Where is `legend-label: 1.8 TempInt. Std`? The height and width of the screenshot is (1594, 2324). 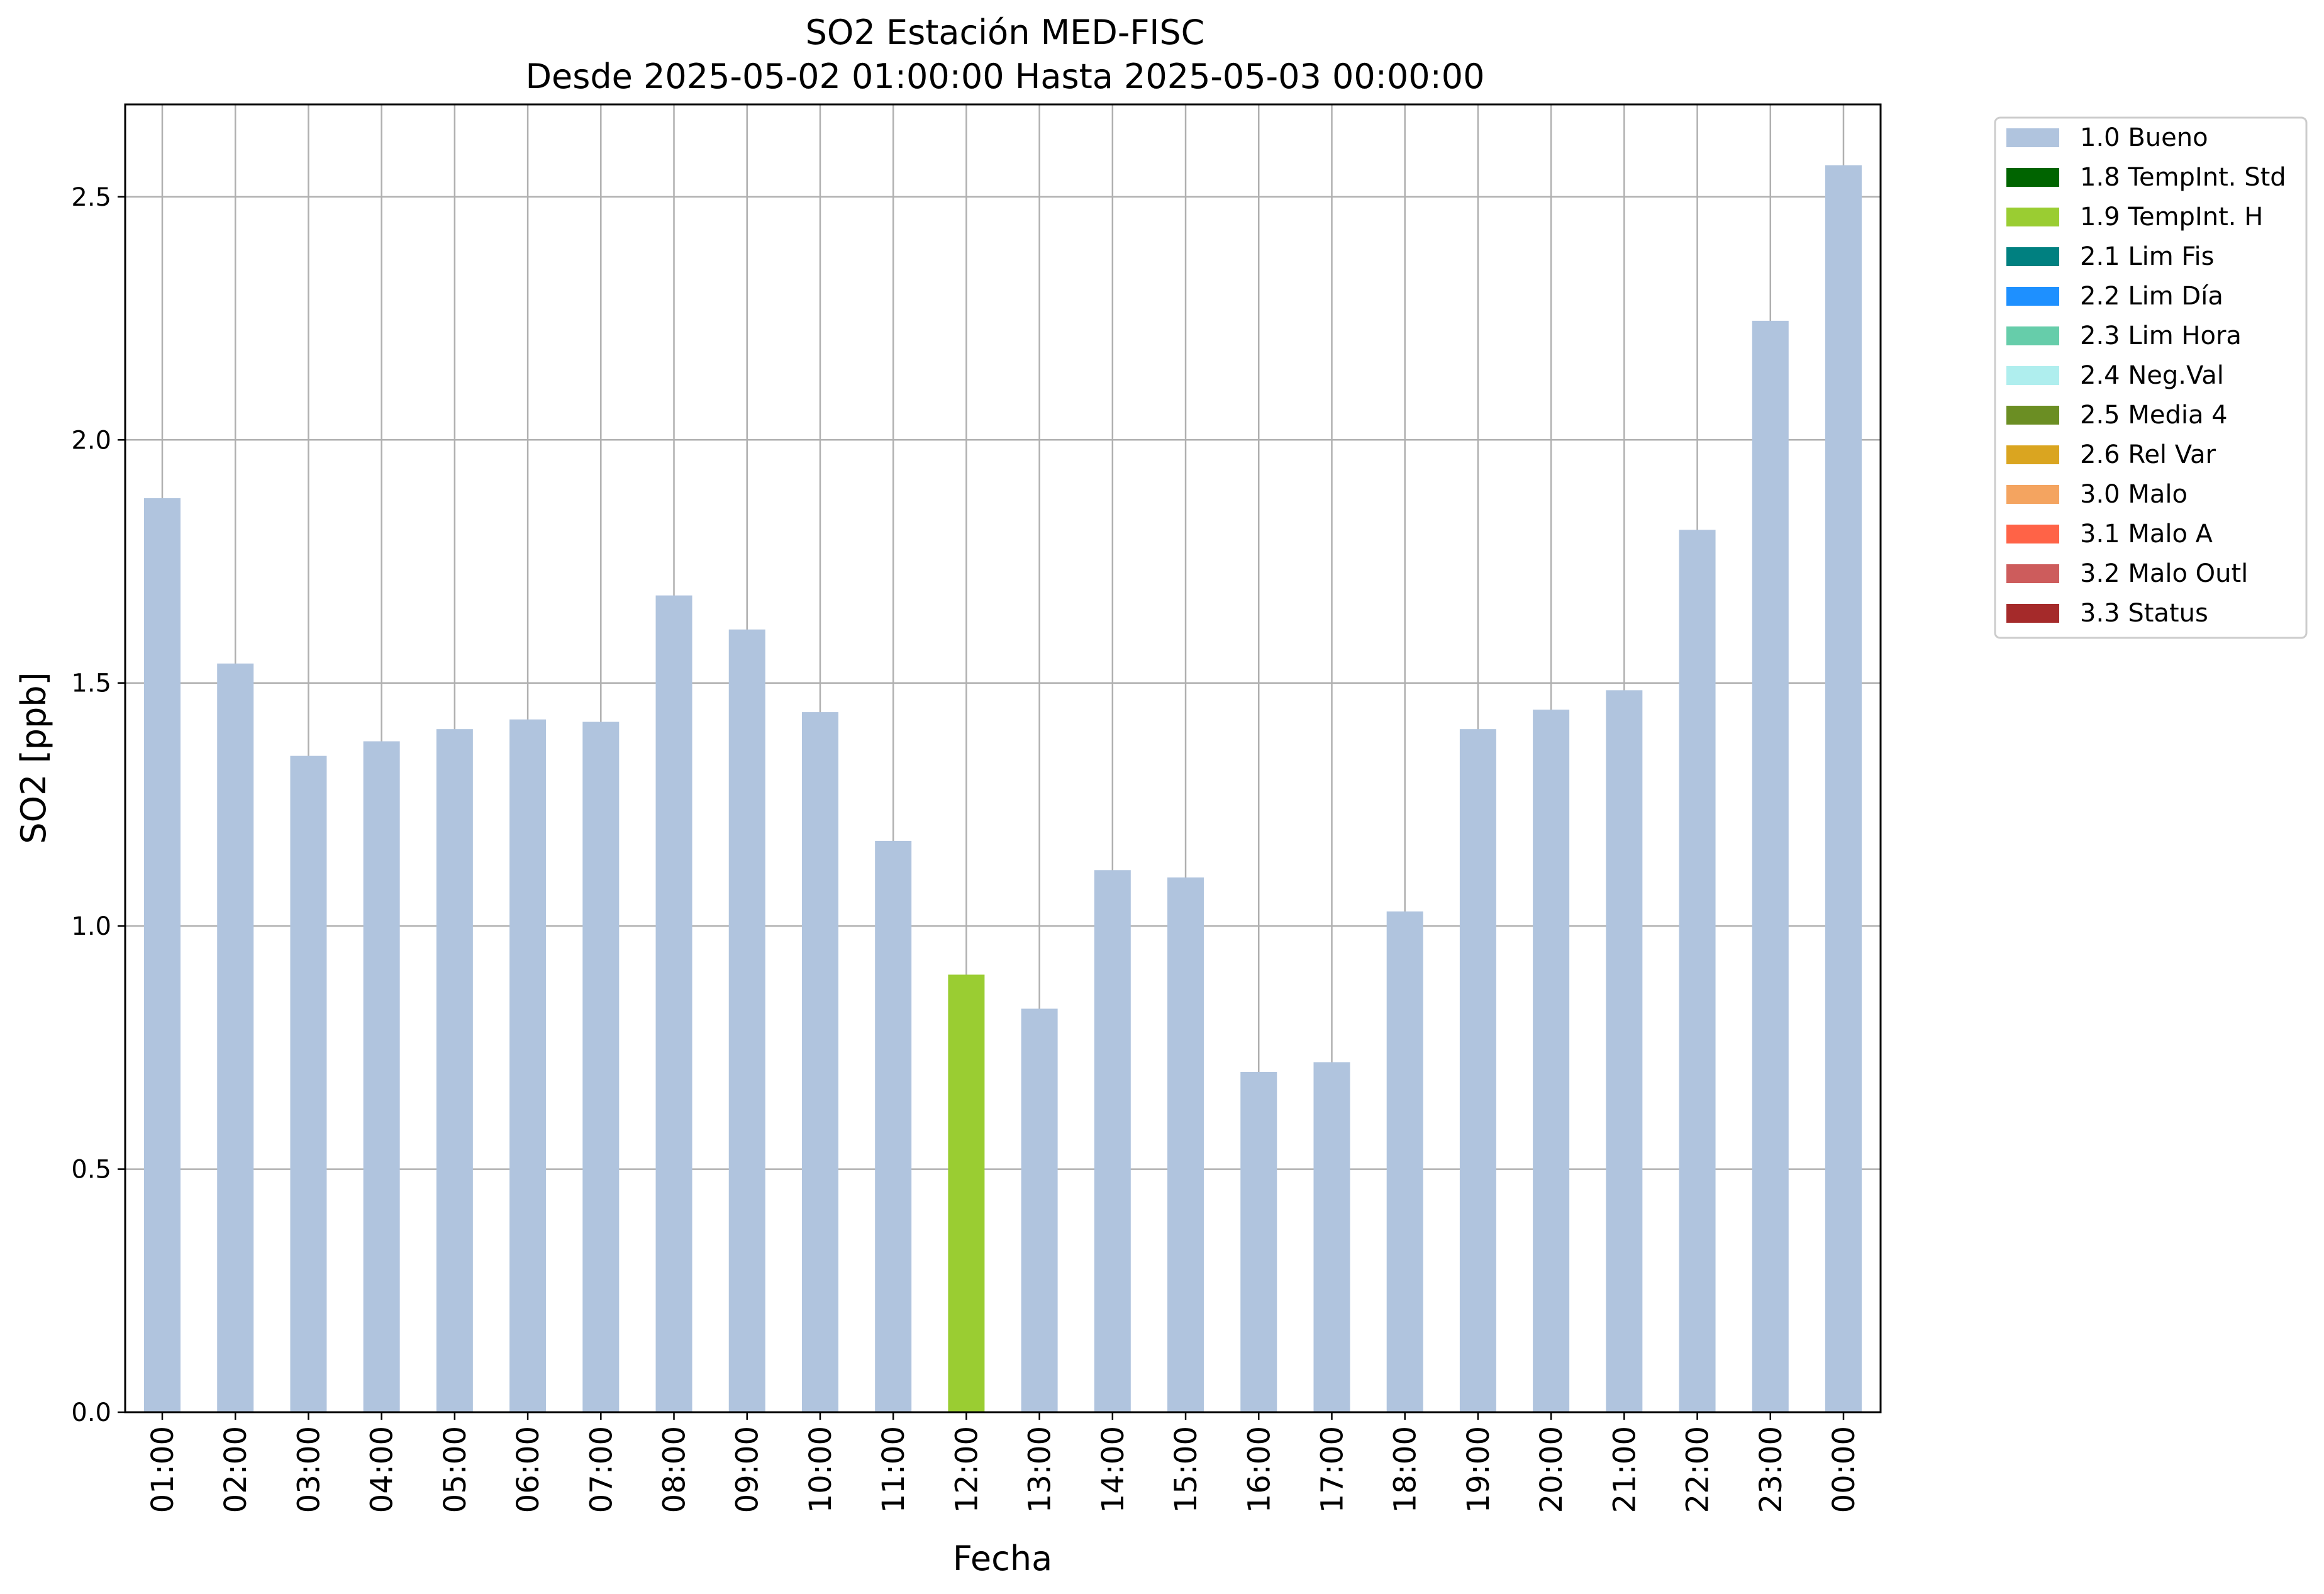
legend-label: 1.8 TempInt. Std is located at coordinates (2183, 178).